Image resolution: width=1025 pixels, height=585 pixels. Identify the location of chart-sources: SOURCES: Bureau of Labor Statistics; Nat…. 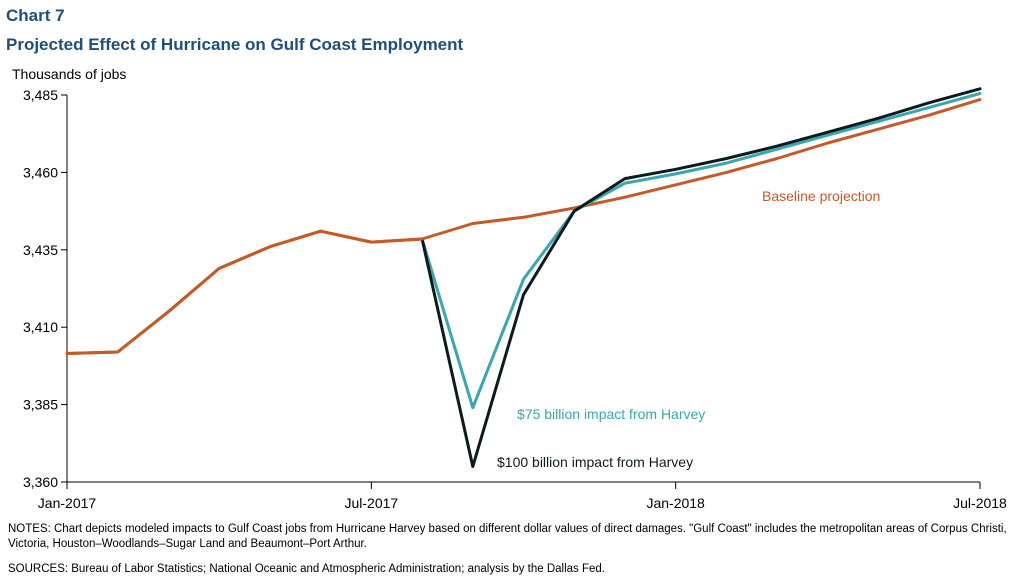
(307, 569).